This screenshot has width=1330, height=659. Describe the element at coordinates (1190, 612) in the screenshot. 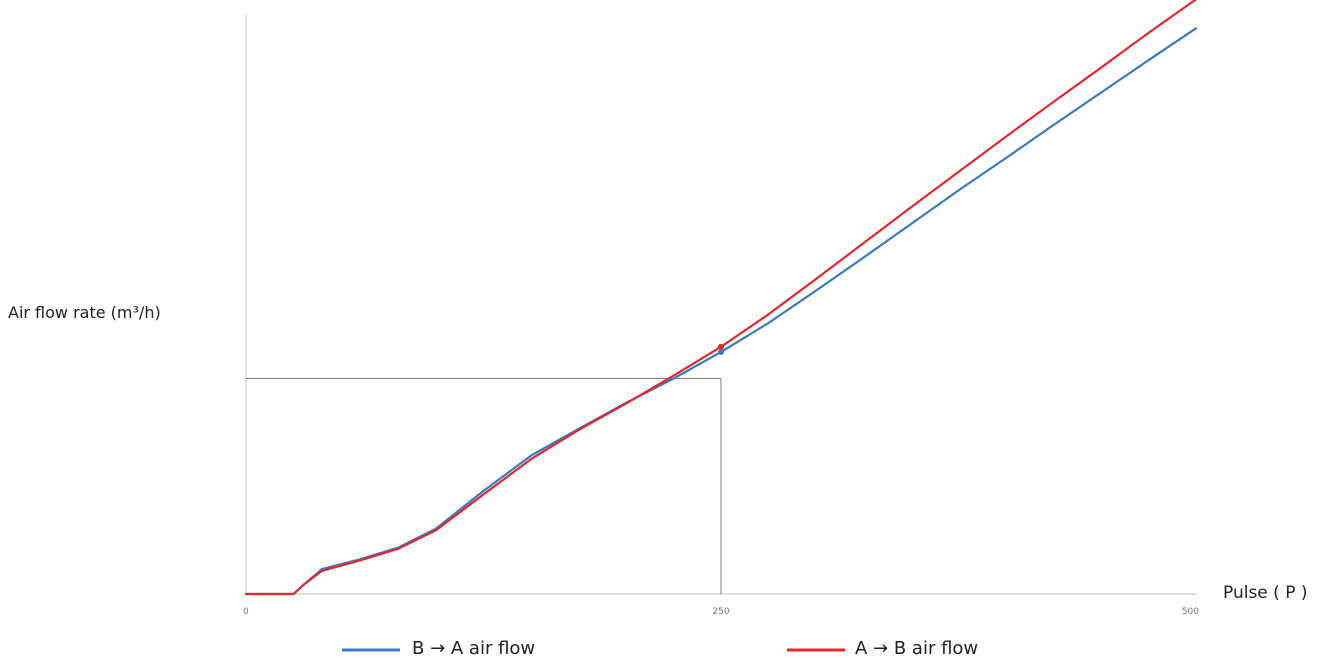

I see `x-tick-label: 500` at that location.